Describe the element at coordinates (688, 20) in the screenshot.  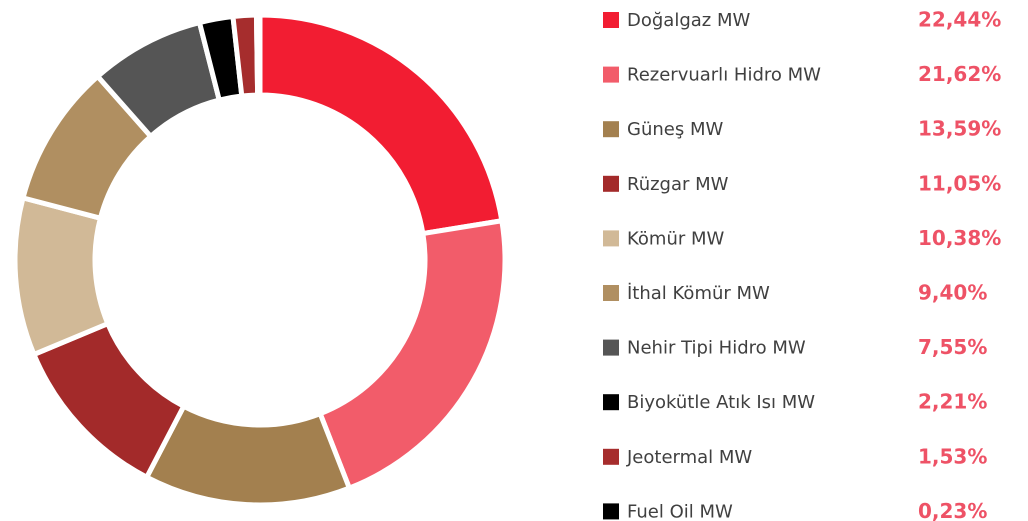
I see `legend-label: Doğalgaz MW` at that location.